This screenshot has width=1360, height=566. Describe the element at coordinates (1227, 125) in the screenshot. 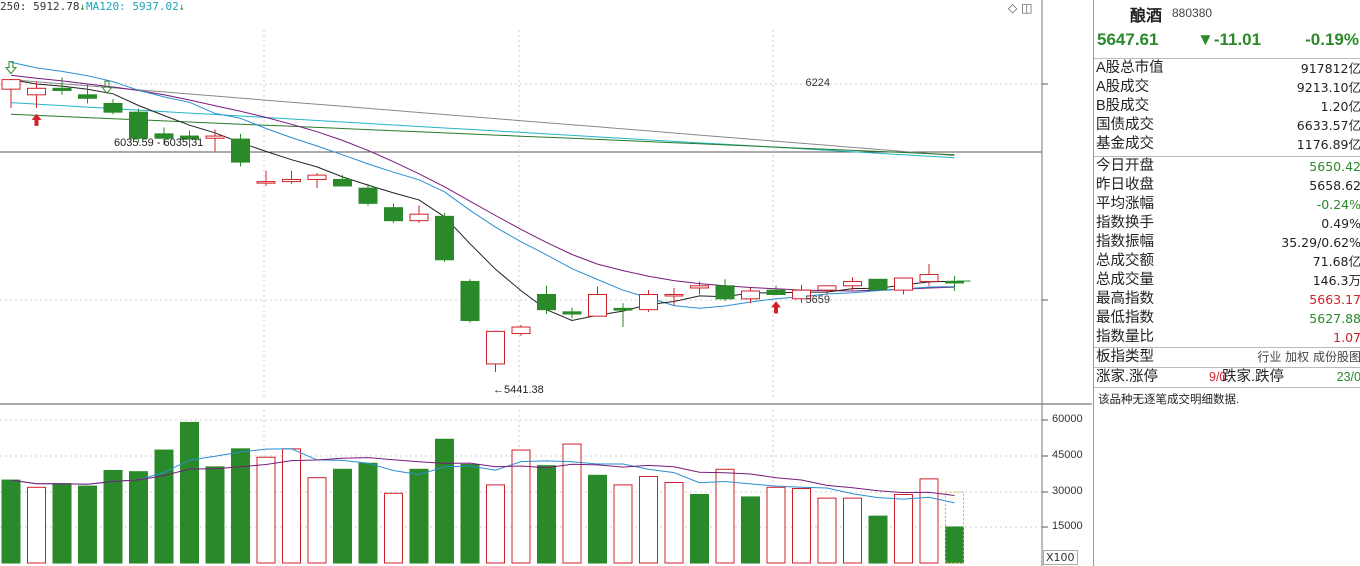

I see `stat-row: 国债成交 6633.57亿` at that location.